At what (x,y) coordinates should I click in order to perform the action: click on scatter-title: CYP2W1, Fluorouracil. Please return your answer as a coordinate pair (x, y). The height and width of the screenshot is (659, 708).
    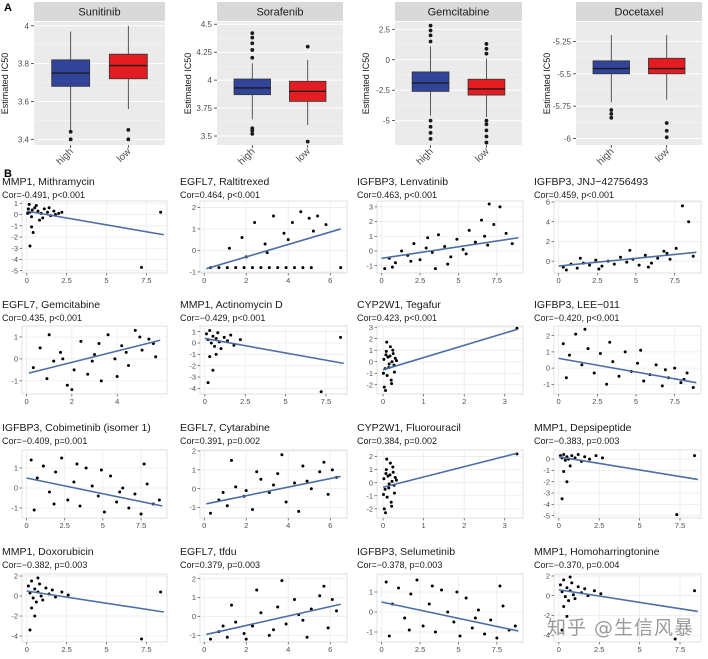
    Looking at the image, I should click on (409, 428).